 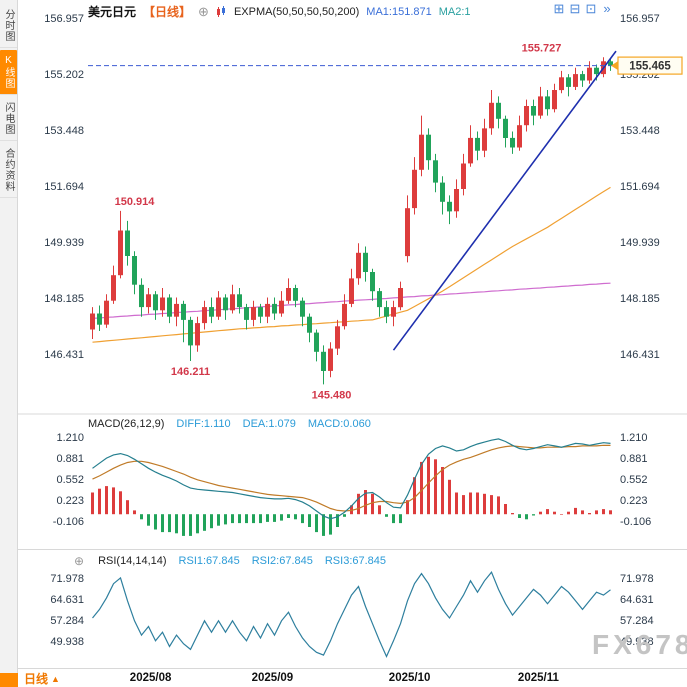 What do you see at coordinates (332, 395) in the screenshot?
I see `svg-text: 145.480` at bounding box center [332, 395].